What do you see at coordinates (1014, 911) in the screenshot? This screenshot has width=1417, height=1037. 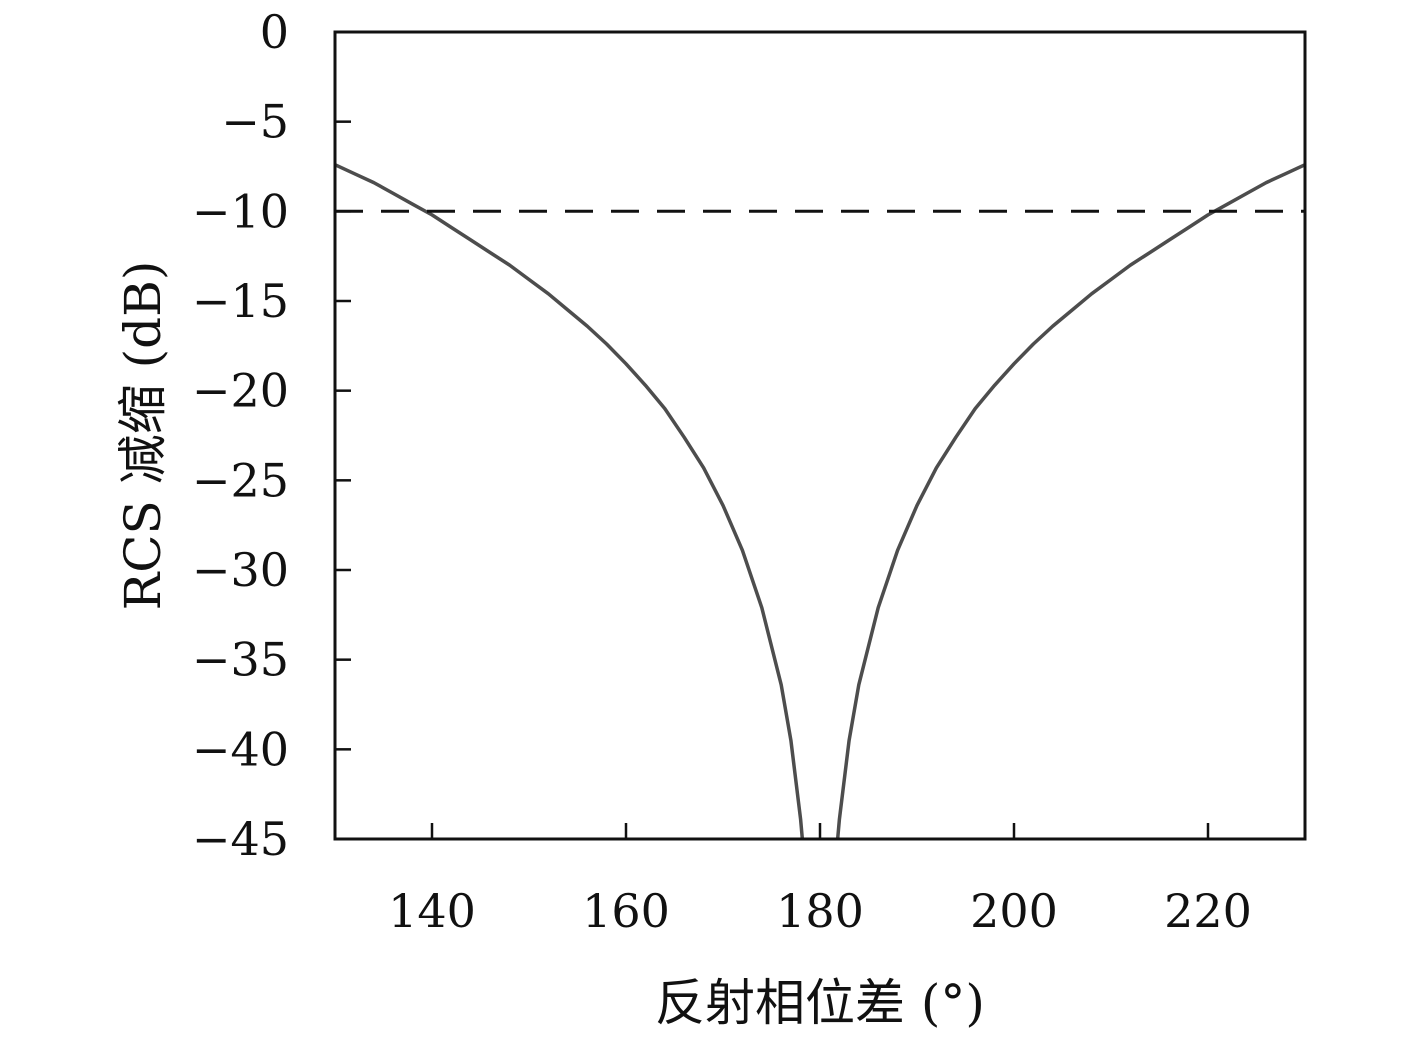 I see `x-tick-label: 200` at bounding box center [1014, 911].